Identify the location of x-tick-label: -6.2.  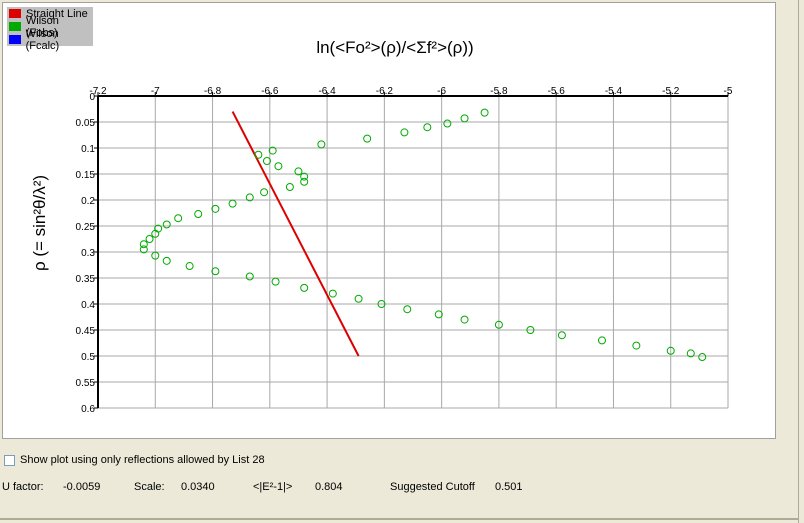
(385, 91).